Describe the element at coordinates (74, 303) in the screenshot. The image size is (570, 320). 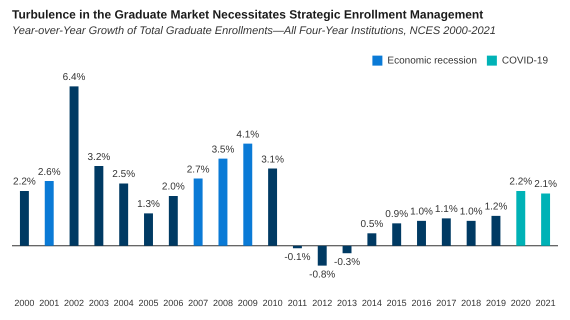
I see `x-tick-label: 2002` at that location.